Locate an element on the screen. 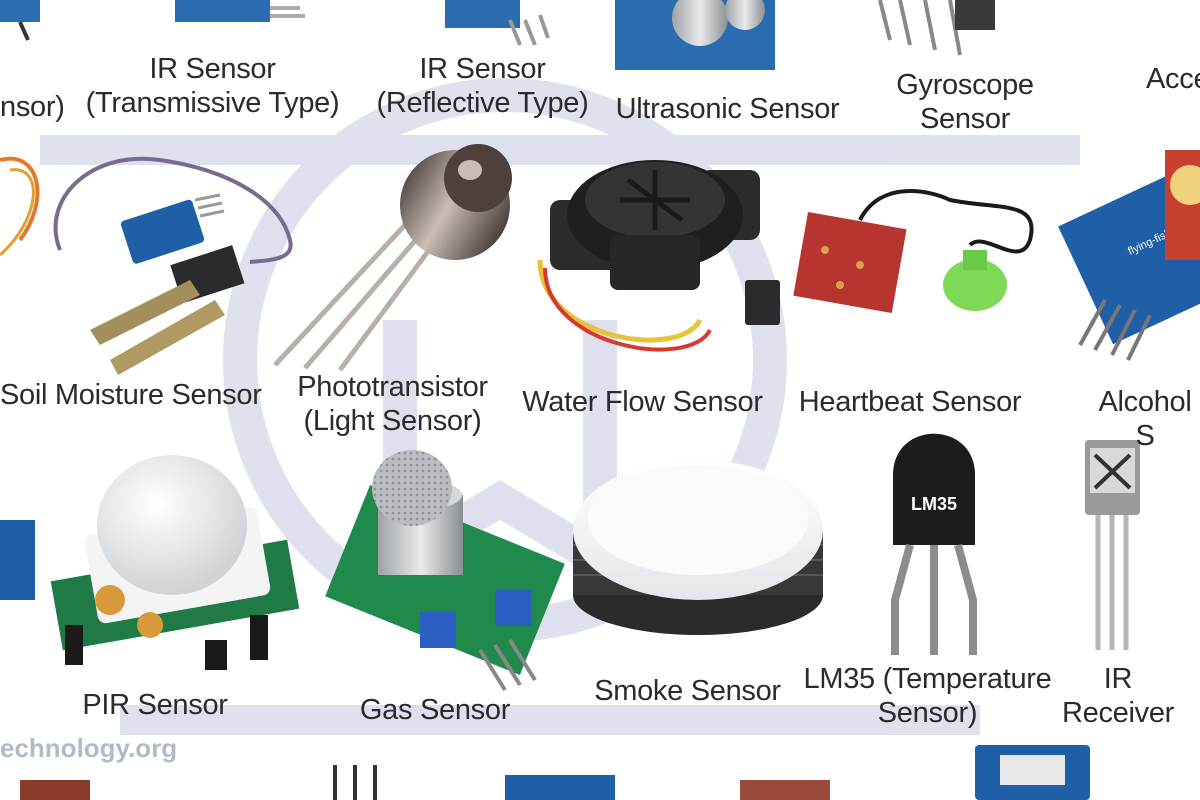 The height and width of the screenshot is (800, 1200). label-lm35-temperature-sensor: LM35 (Temperature Sensor) is located at coordinates (927, 696).